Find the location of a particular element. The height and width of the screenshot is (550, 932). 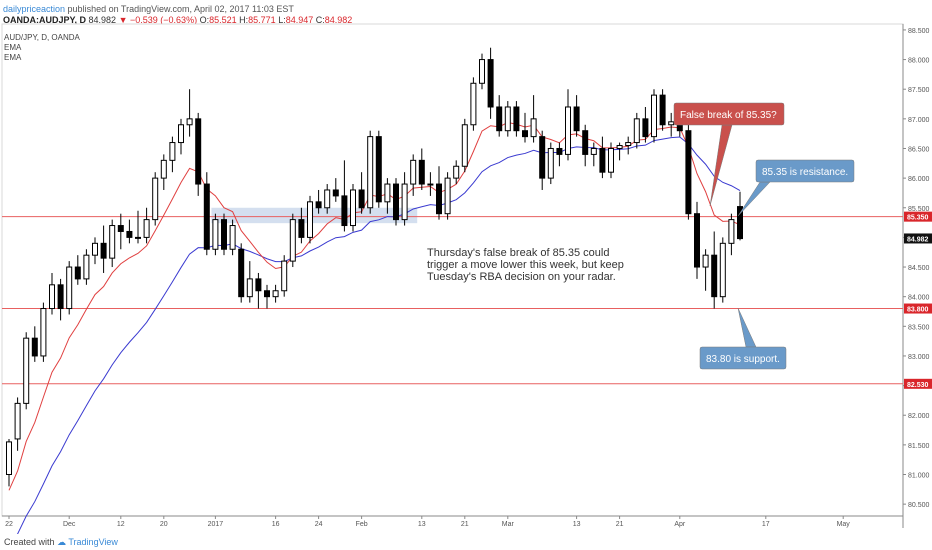

resistance-callout: 85.35 is resistance. is located at coordinates (796, 188).